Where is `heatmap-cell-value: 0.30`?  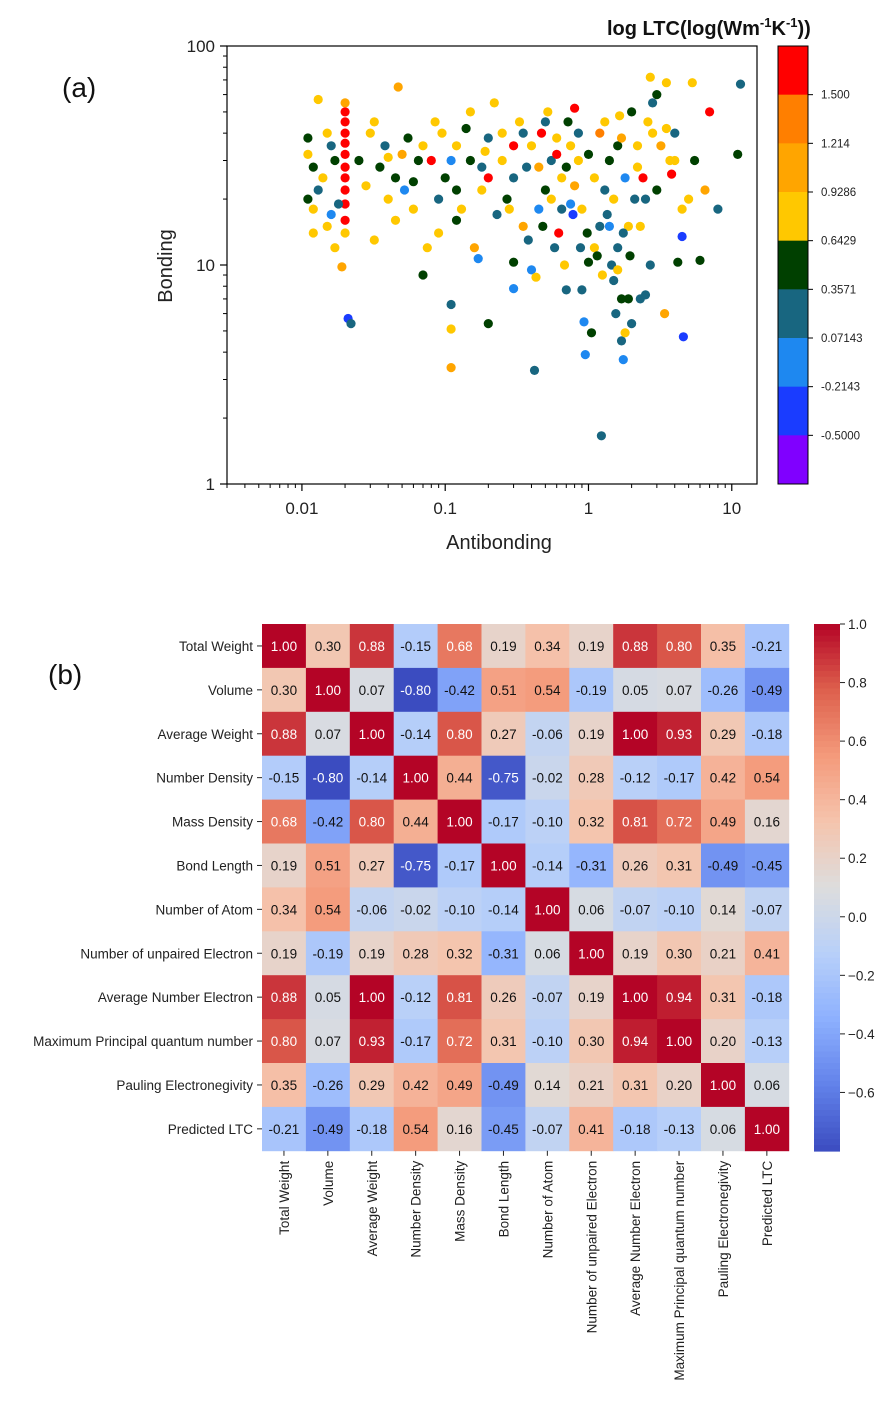 heatmap-cell-value: 0.30 is located at coordinates (591, 1041).